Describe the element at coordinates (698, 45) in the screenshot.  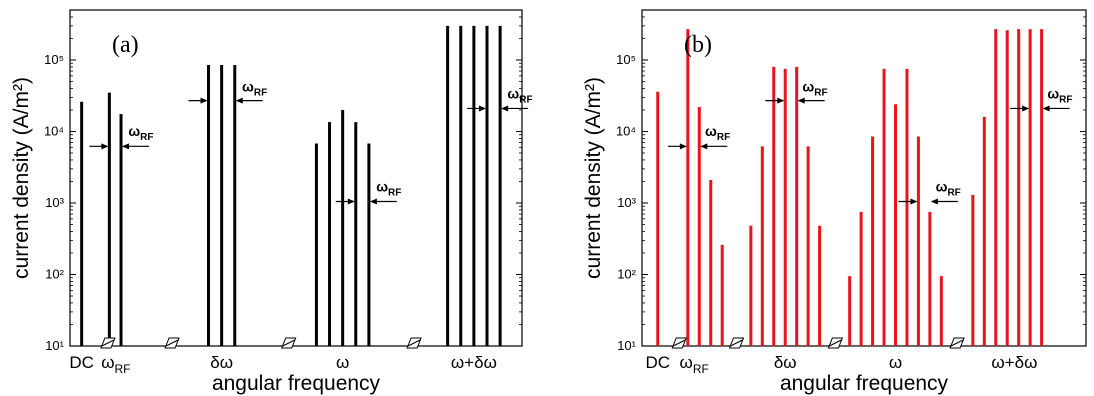
I see `panel-label: (b)` at that location.